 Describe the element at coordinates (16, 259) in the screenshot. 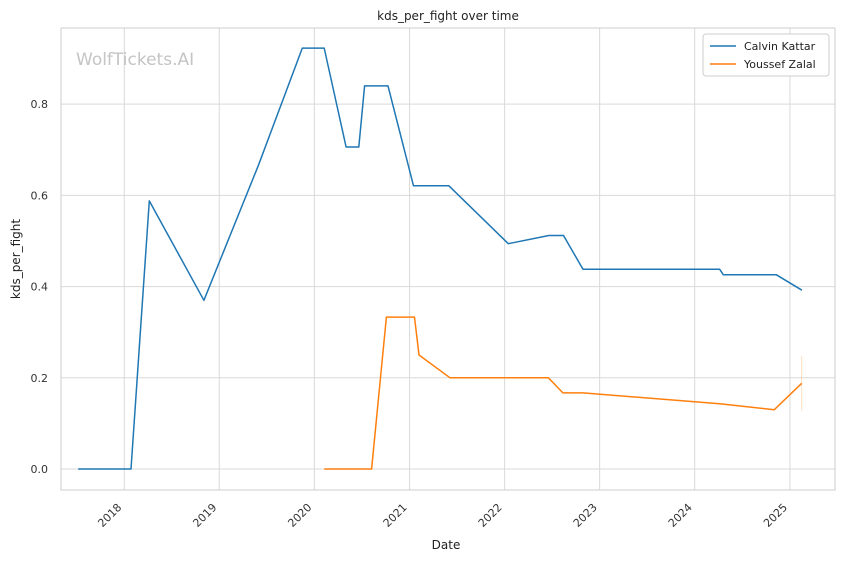

I see `y-axis-title: kds_per_fight` at that location.